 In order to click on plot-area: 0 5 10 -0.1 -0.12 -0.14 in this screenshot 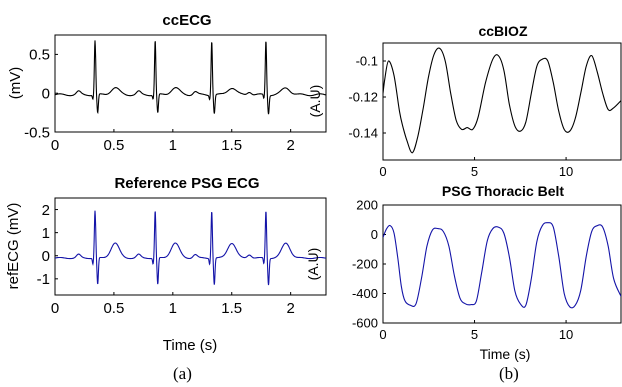, I will do `click(484, 113)`.